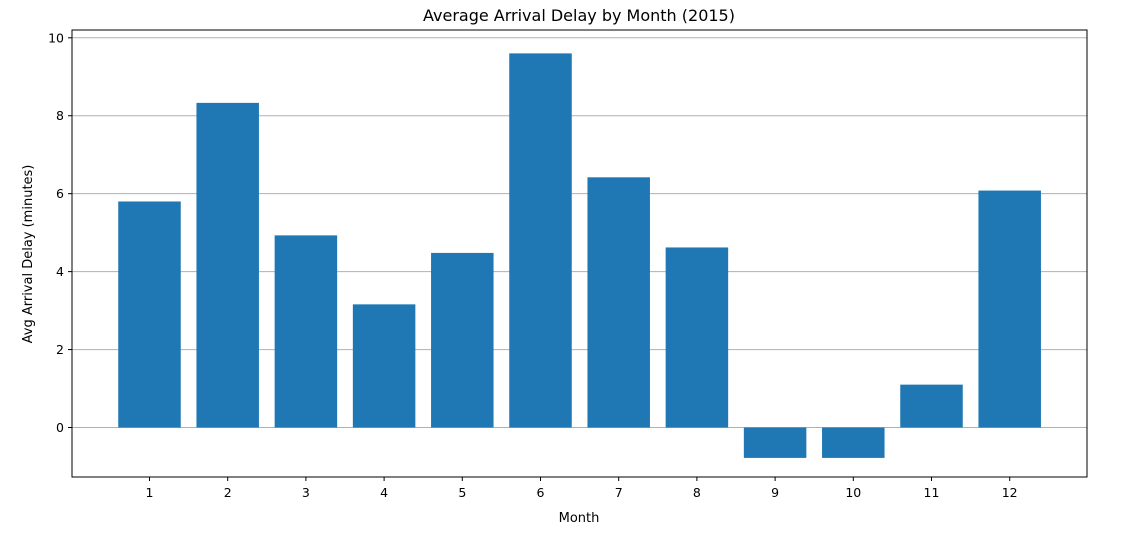  What do you see at coordinates (541, 492) in the screenshot?
I see `x-tick-label: 6` at bounding box center [541, 492].